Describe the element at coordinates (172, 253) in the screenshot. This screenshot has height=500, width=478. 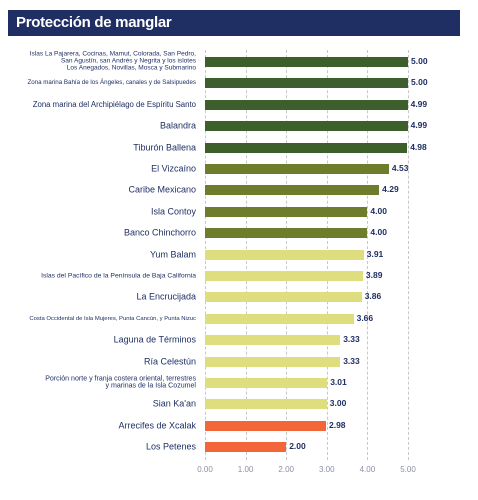
I see `category-label: Yum Balam` at that location.